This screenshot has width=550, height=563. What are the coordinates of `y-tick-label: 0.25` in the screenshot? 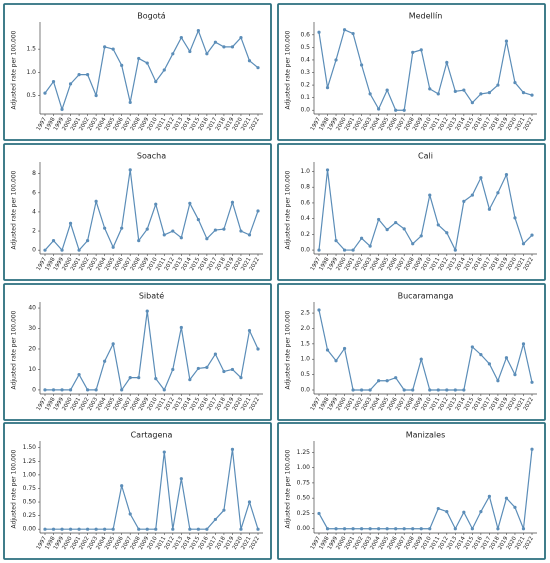 It's located at (30, 515).